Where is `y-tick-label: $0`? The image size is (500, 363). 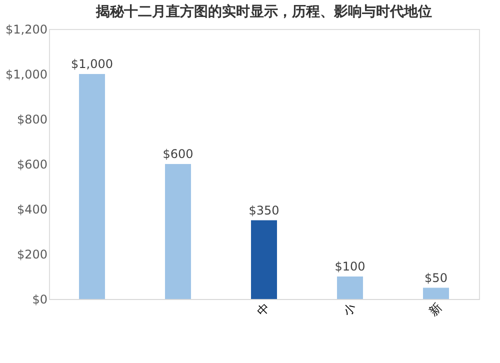
y-tick-label: $0 is located at coordinates (40, 299).